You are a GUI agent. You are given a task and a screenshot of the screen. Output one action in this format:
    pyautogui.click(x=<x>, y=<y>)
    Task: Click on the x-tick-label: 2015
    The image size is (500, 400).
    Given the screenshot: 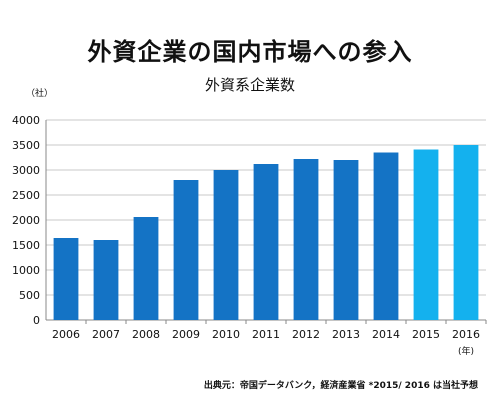 What is the action you would take?
    pyautogui.click(x=426, y=334)
    